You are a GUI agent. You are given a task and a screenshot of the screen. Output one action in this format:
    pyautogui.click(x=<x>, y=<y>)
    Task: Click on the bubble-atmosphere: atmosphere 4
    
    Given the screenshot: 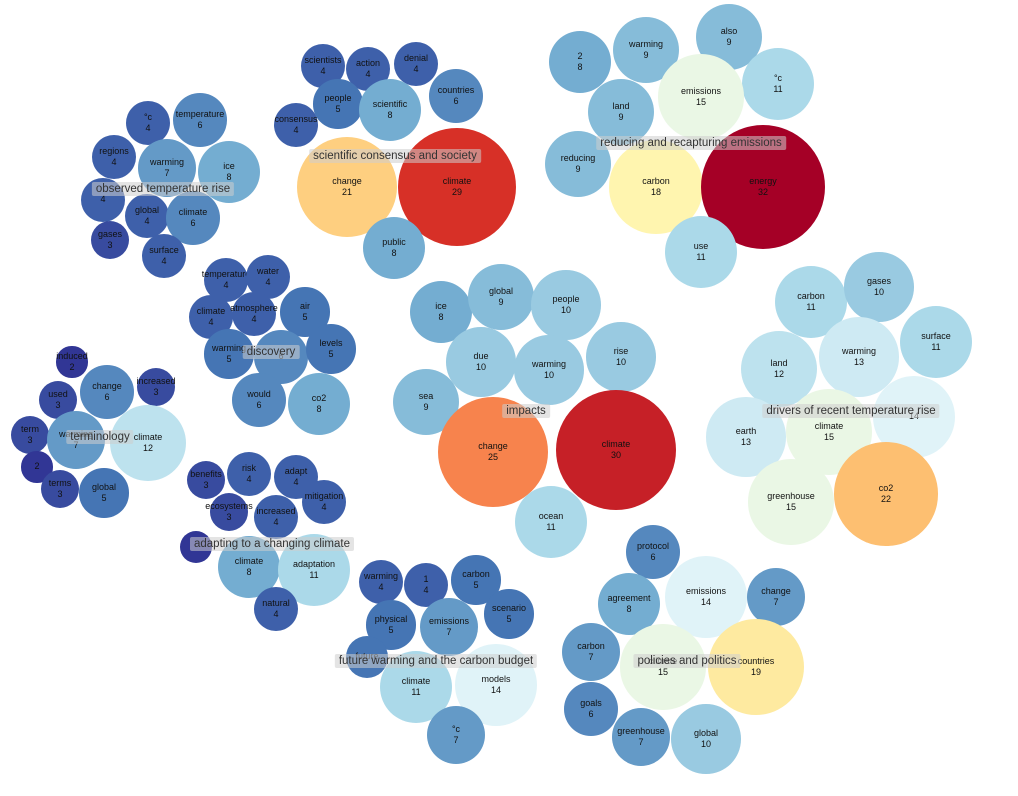 What is the action you would take?
    pyautogui.click(x=254, y=314)
    